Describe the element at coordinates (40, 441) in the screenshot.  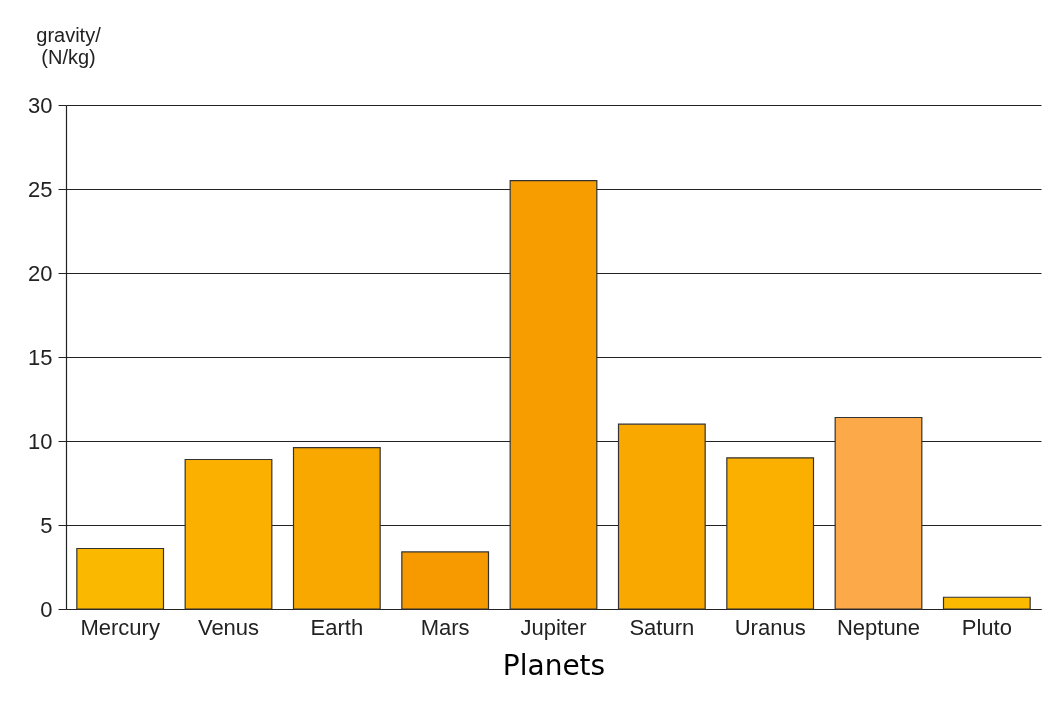
I see `y-tick-label: 10` at that location.